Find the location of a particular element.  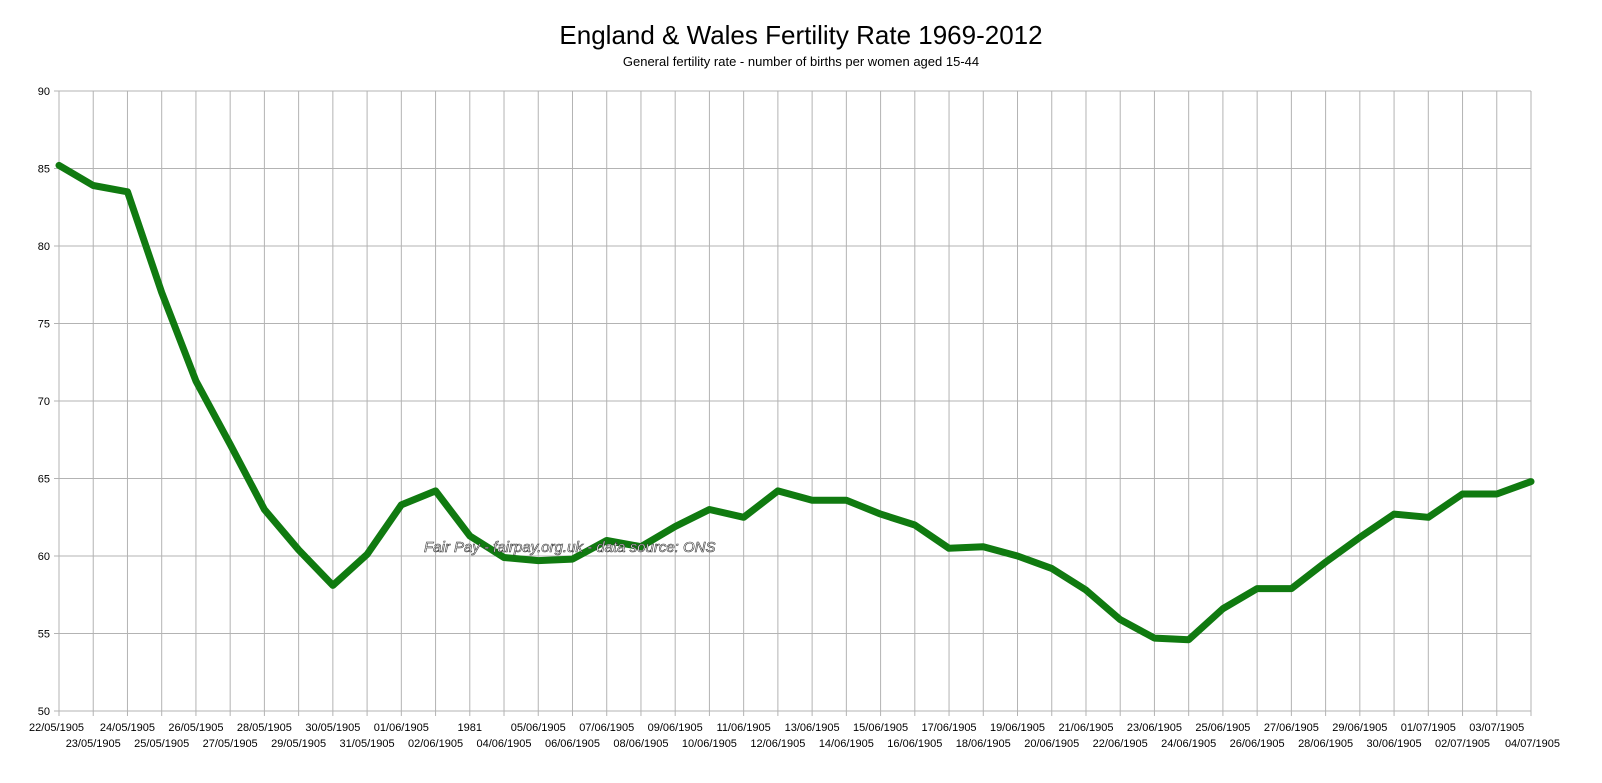

x-tick-label: 26/05/1905 is located at coordinates (195, 728).